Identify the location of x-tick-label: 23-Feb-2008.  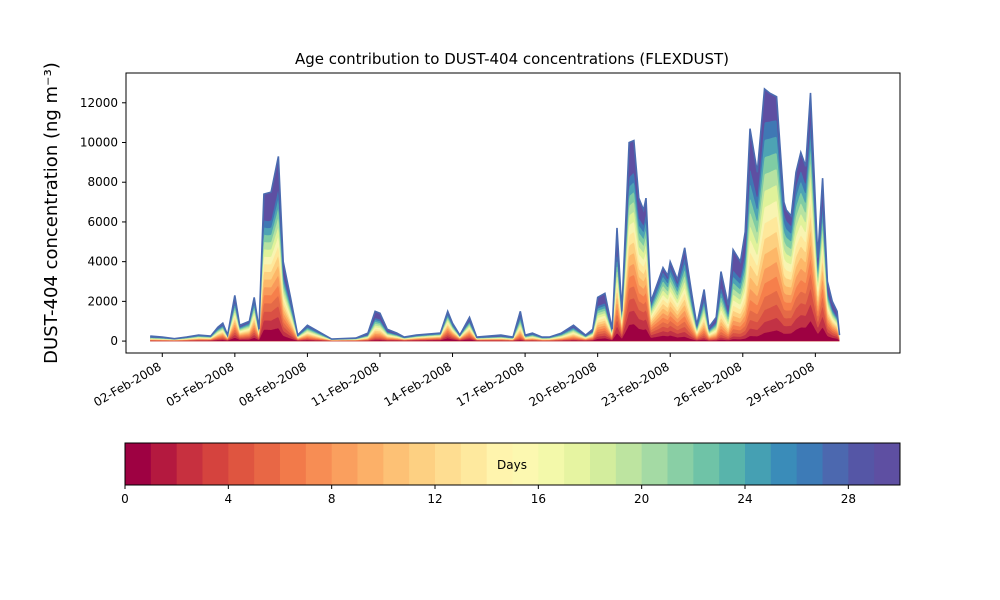
(635, 384).